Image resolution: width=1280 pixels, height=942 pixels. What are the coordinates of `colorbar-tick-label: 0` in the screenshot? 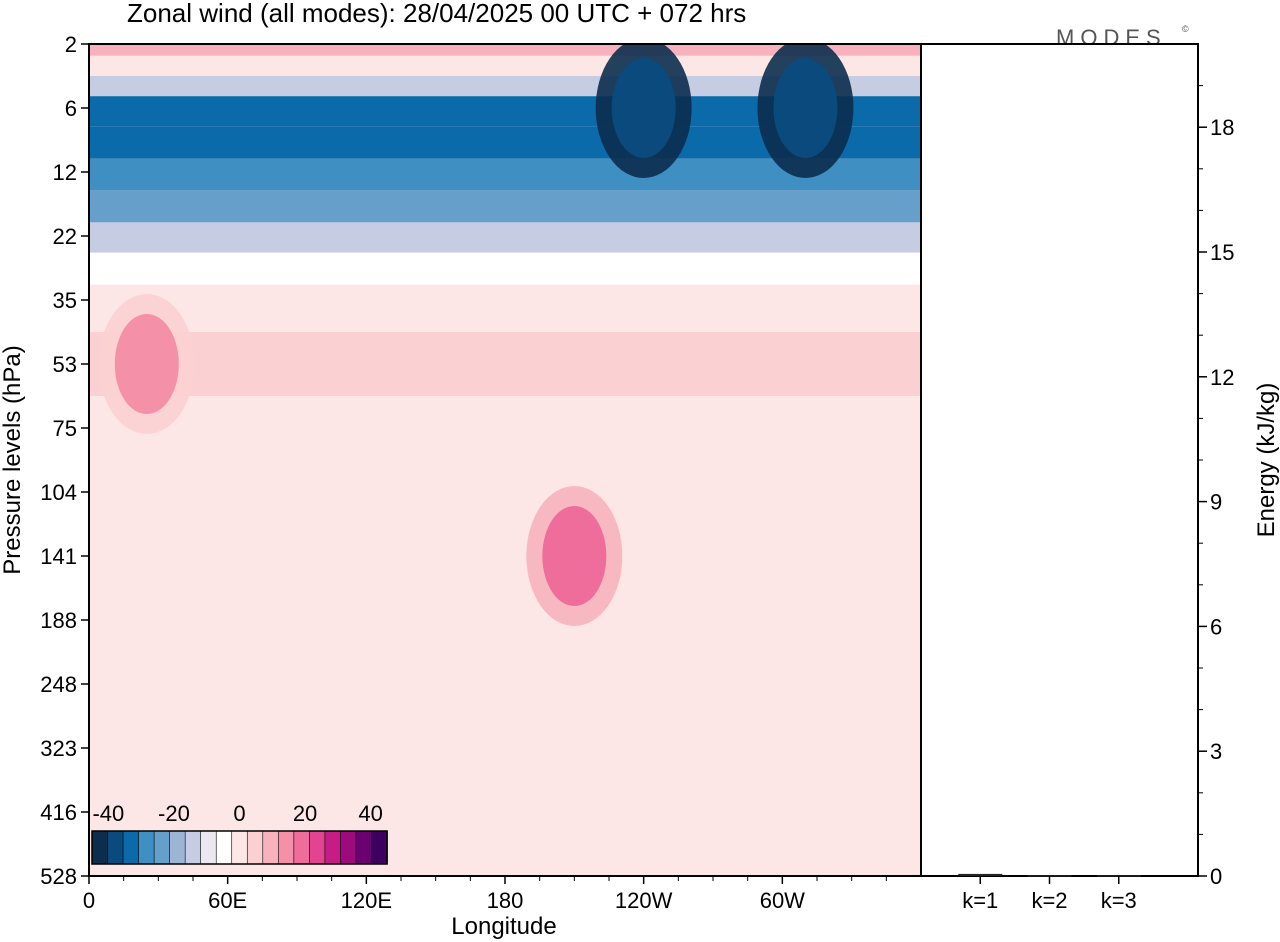 It's located at (239, 813).